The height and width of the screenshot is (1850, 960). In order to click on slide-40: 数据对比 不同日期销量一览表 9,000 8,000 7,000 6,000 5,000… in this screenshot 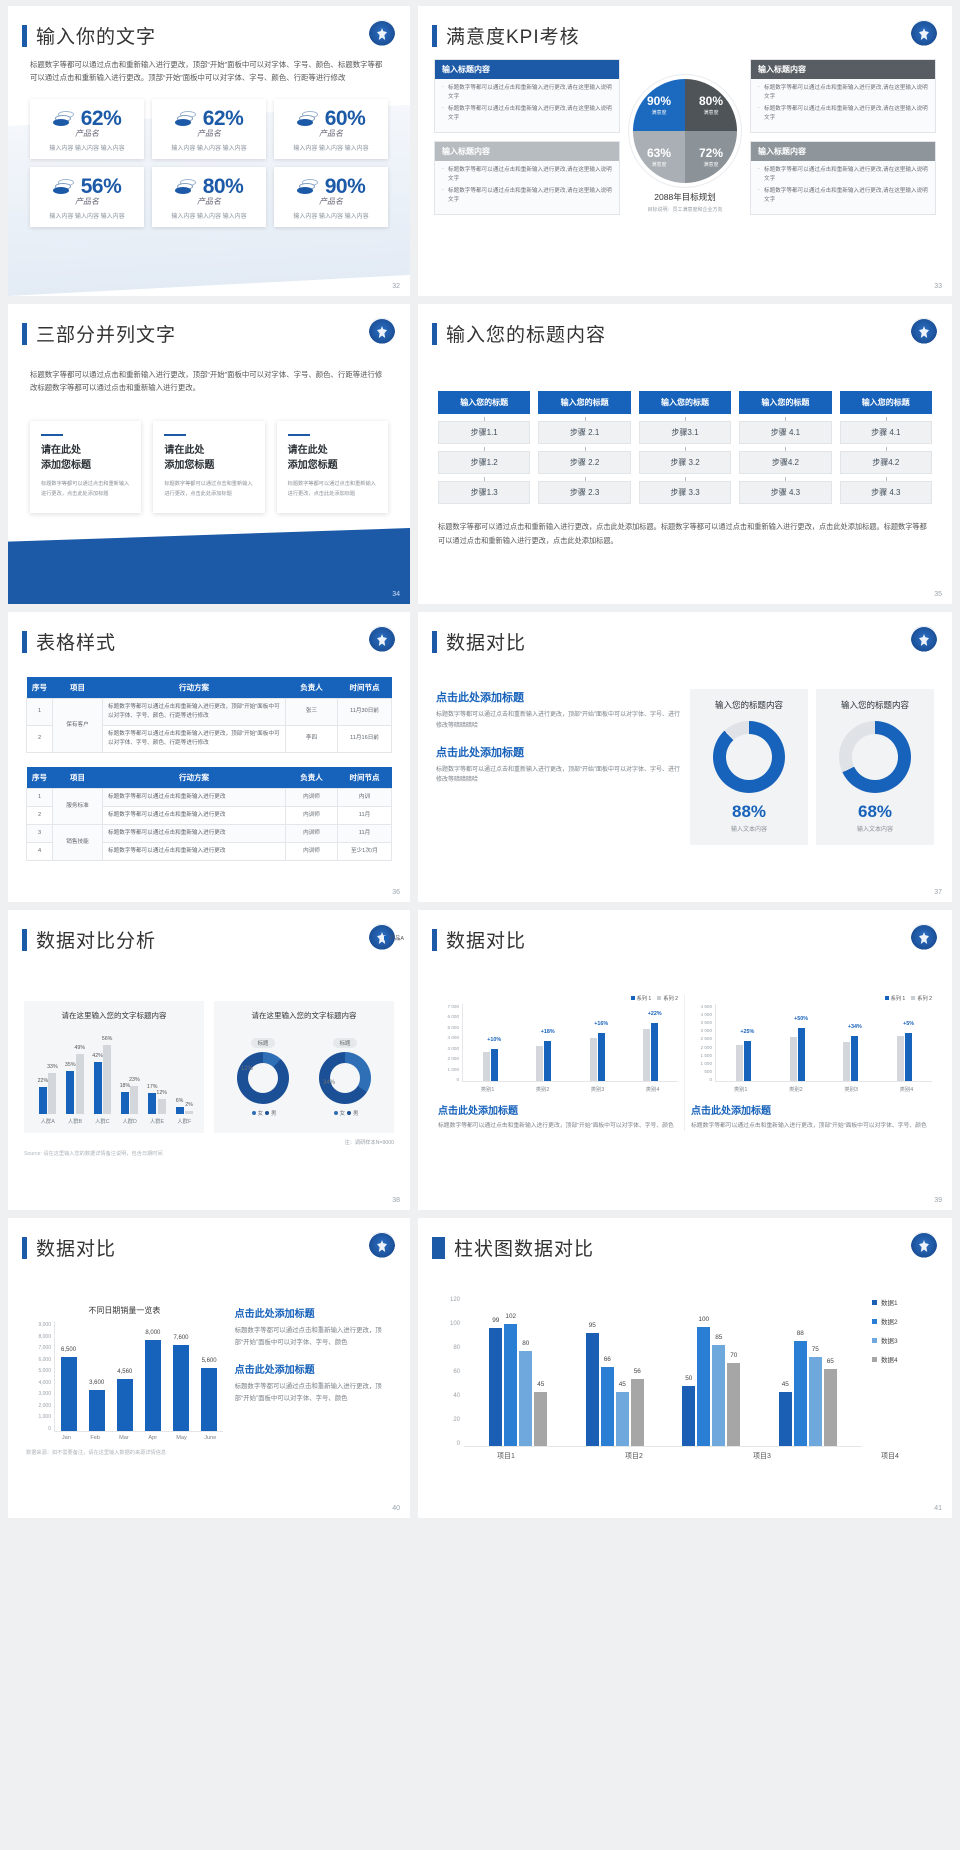, I will do `click(209, 1368)`.